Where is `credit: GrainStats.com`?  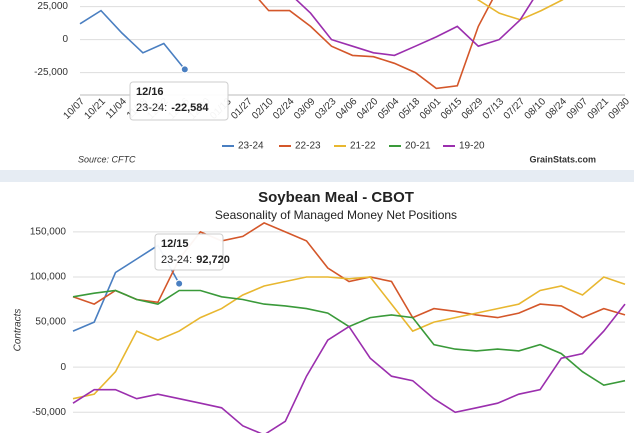
credit: GrainStats.com is located at coordinates (562, 159).